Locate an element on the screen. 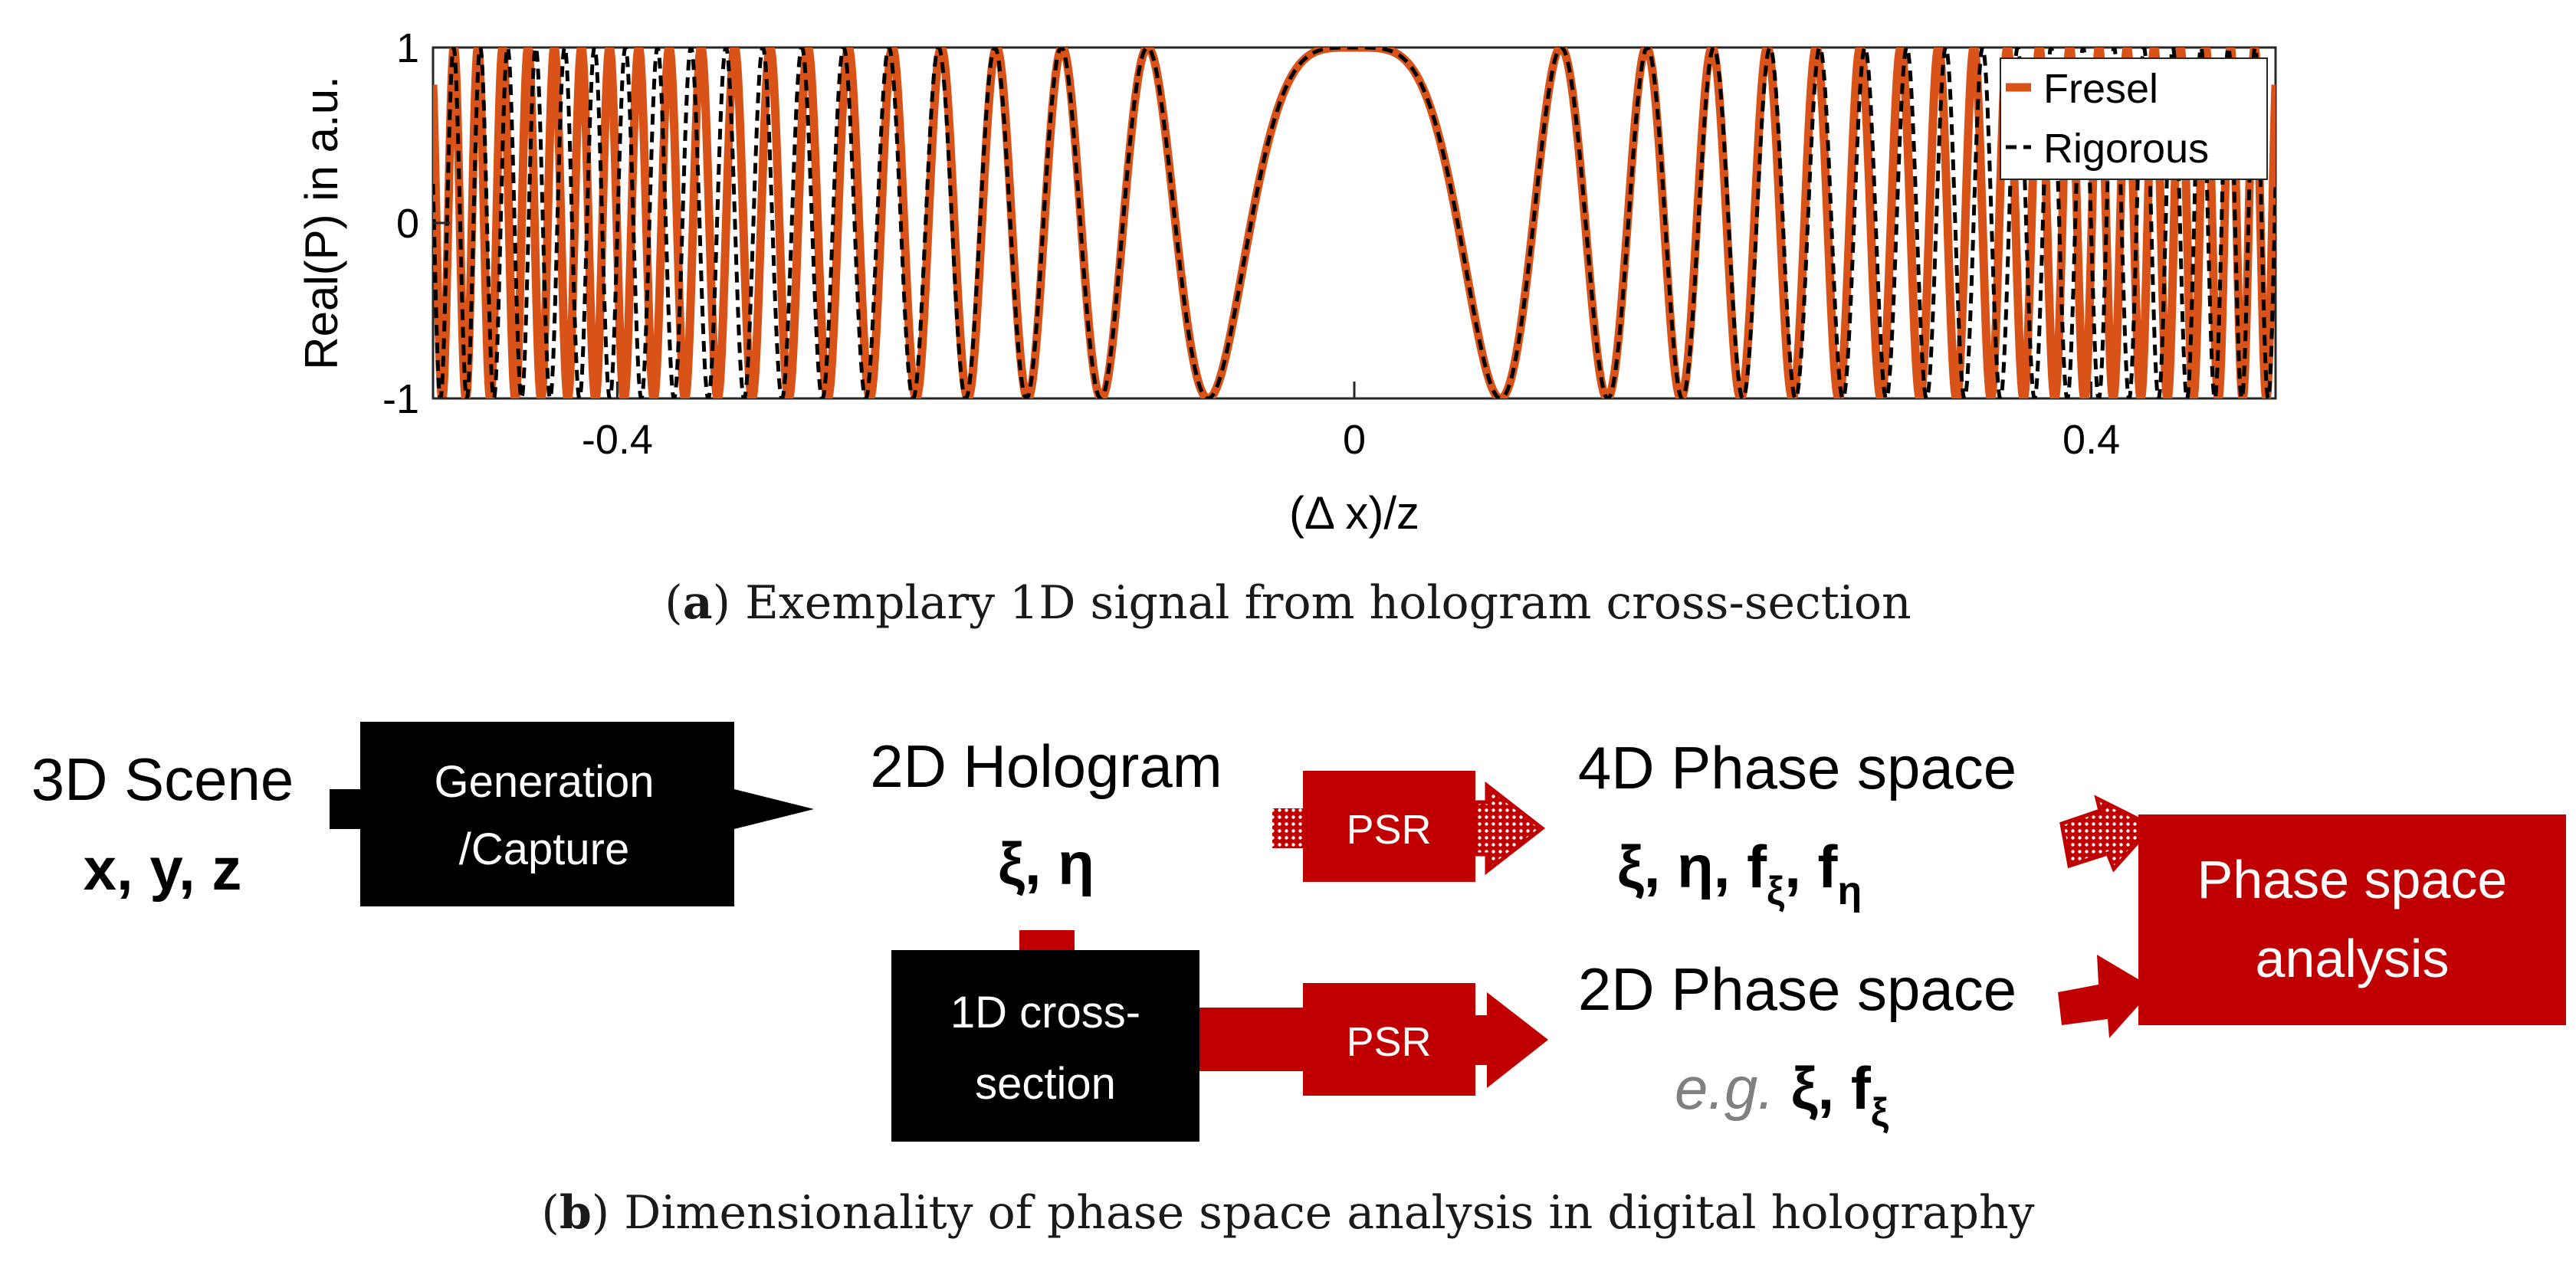 The image size is (2576, 1265). ps4d-vars-main: ξ, η, f is located at coordinates (1692, 866).